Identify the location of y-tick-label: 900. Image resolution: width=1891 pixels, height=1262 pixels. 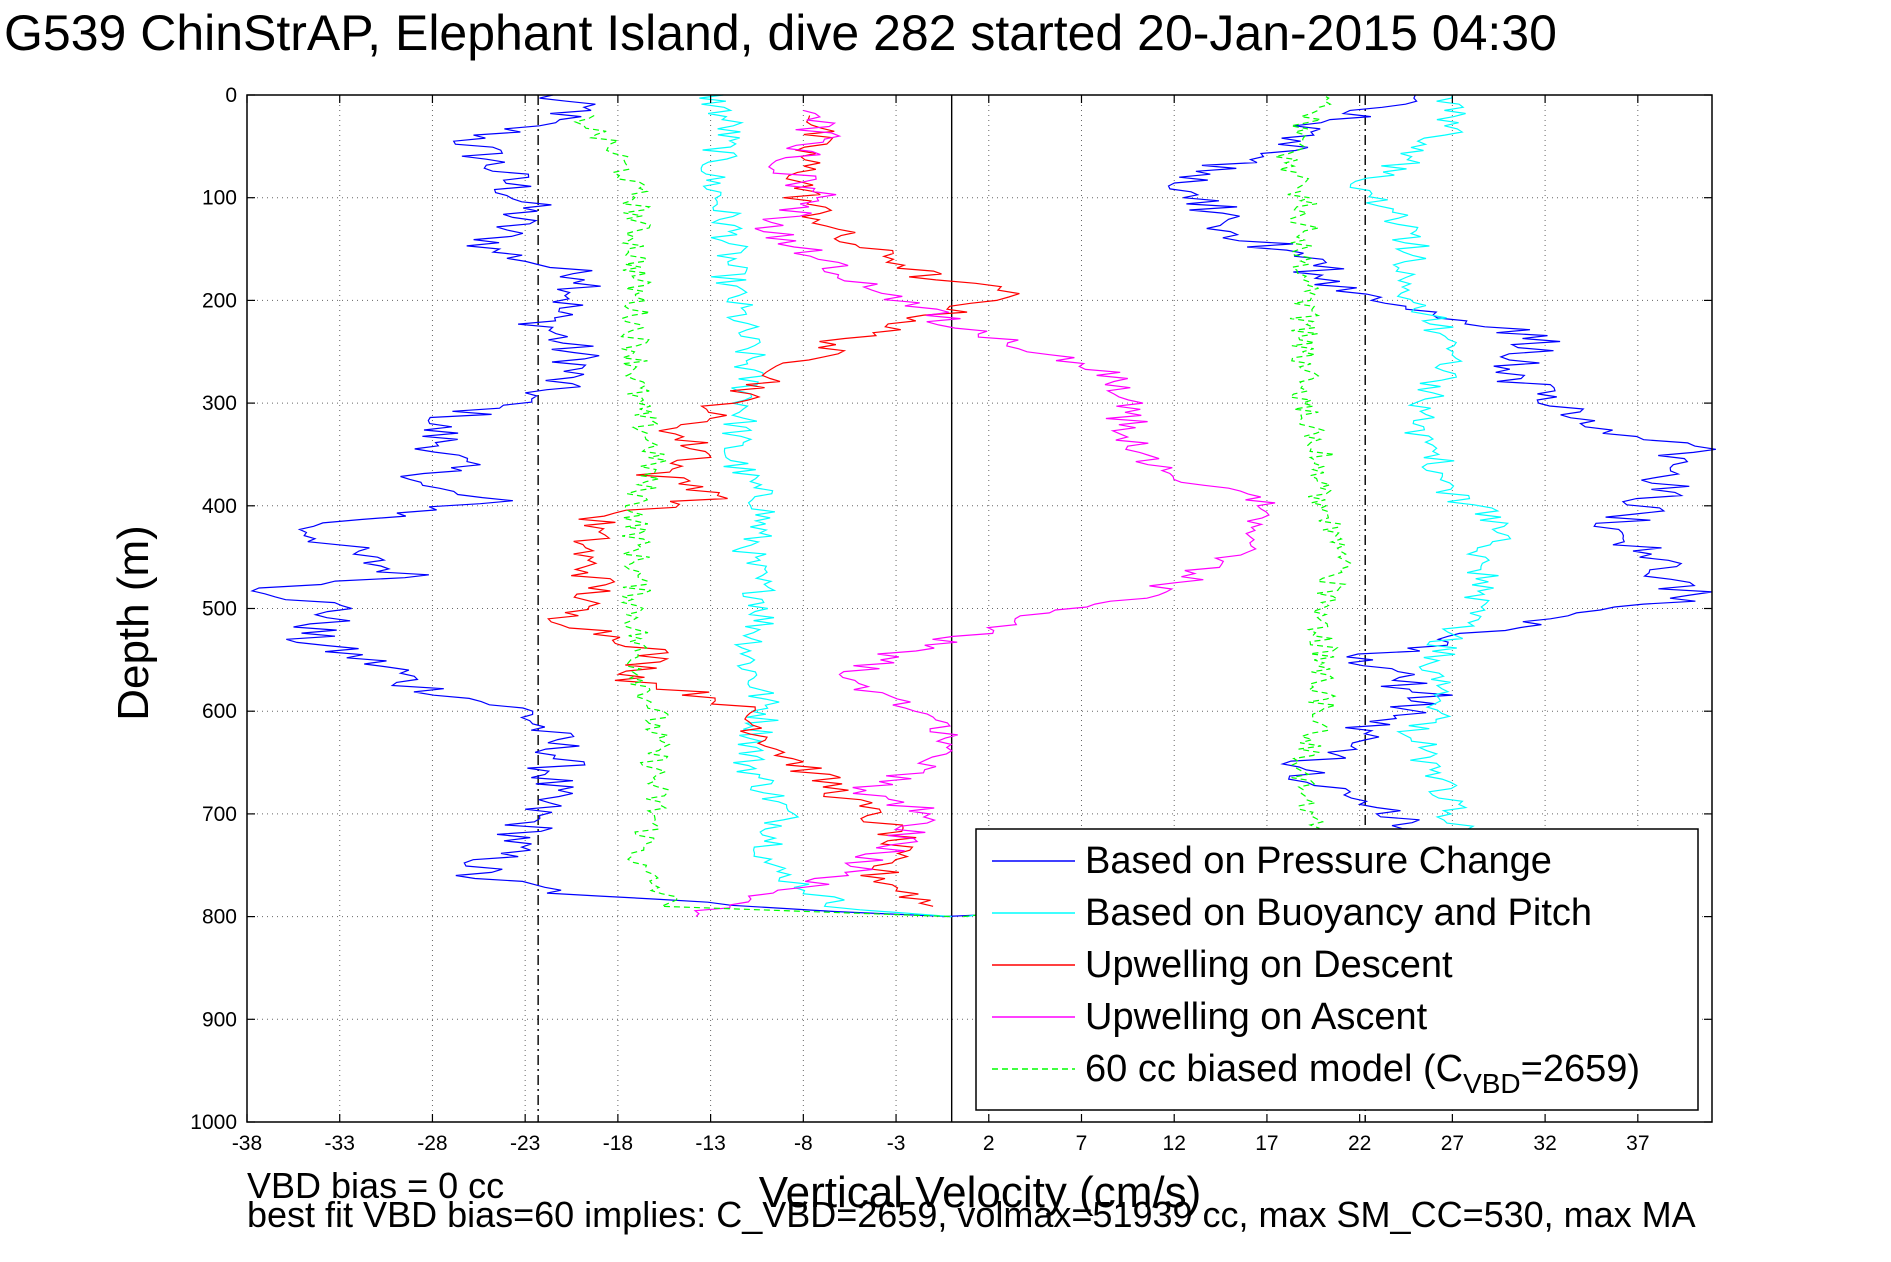
(219, 1019).